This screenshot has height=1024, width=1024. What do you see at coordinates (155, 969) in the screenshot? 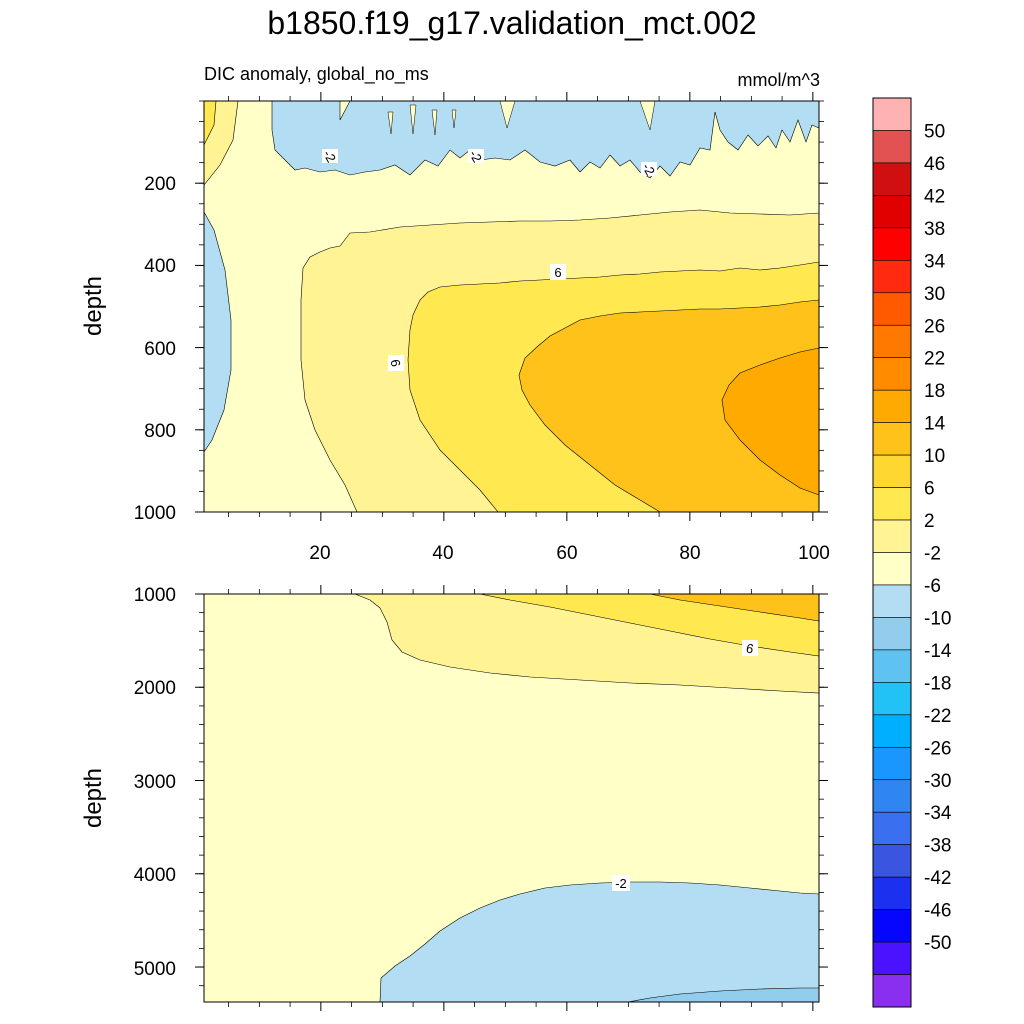
I see `bottom-y-tick-5000: 5000` at bounding box center [155, 969].